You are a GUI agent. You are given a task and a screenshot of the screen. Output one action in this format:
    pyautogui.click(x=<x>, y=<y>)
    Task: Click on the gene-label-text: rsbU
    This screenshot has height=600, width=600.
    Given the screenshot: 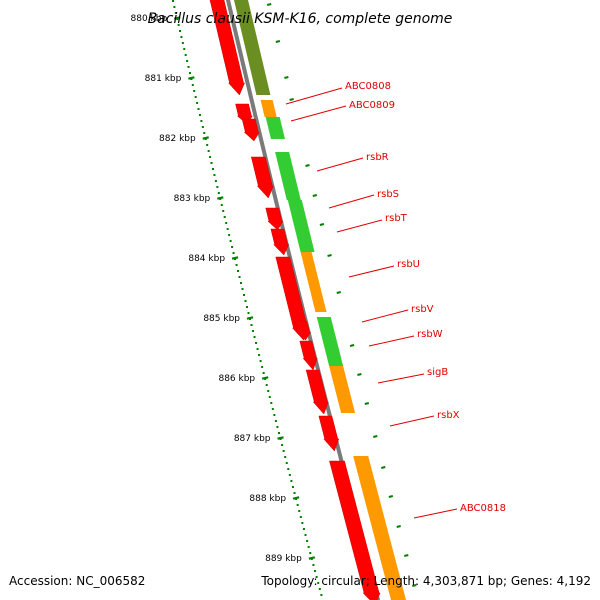 What is the action you would take?
    pyautogui.click(x=408, y=264)
    